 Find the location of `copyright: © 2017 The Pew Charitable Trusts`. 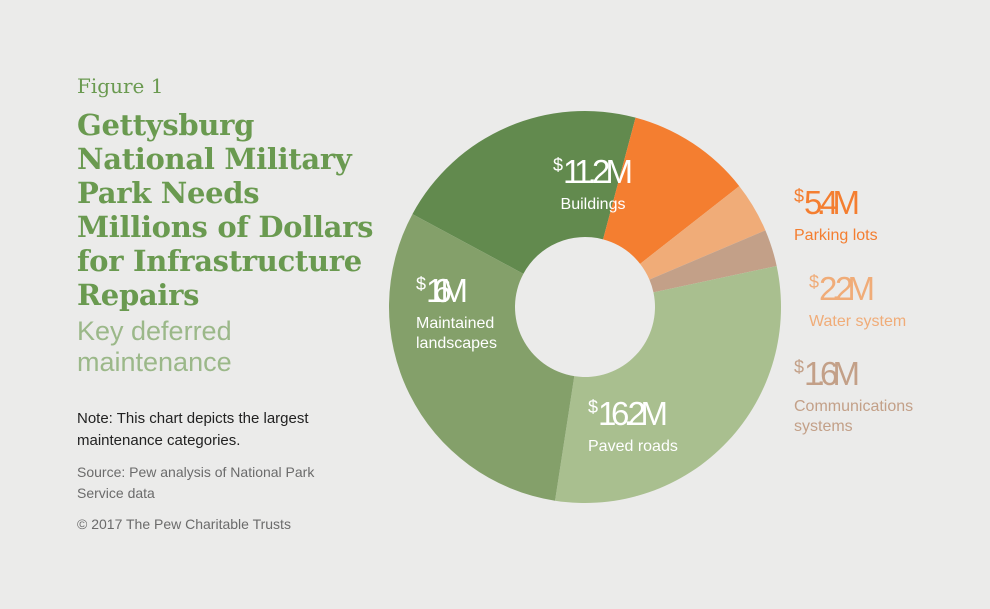

copyright: © 2017 The Pew Charitable Trusts is located at coordinates (184, 524).